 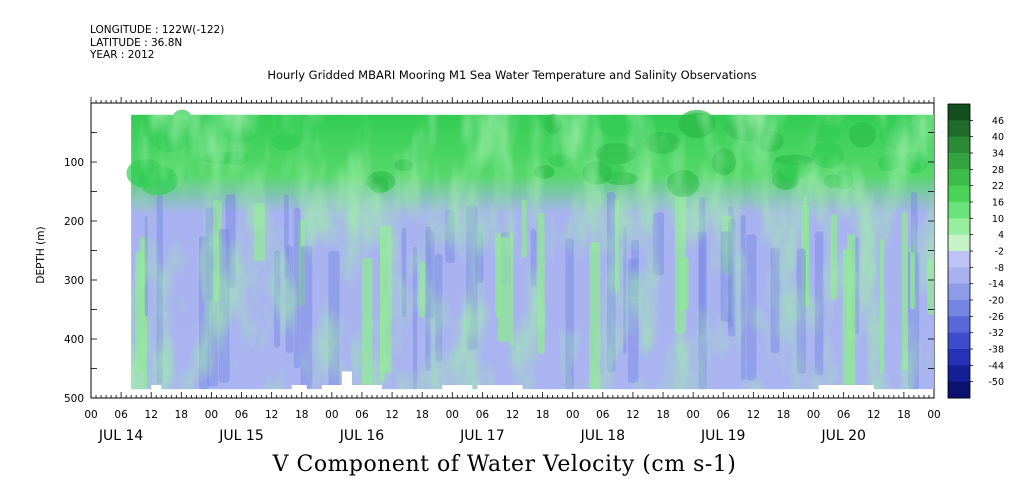 What do you see at coordinates (74, 163) in the screenshot?
I see `y-tick-label: 100` at bounding box center [74, 163].